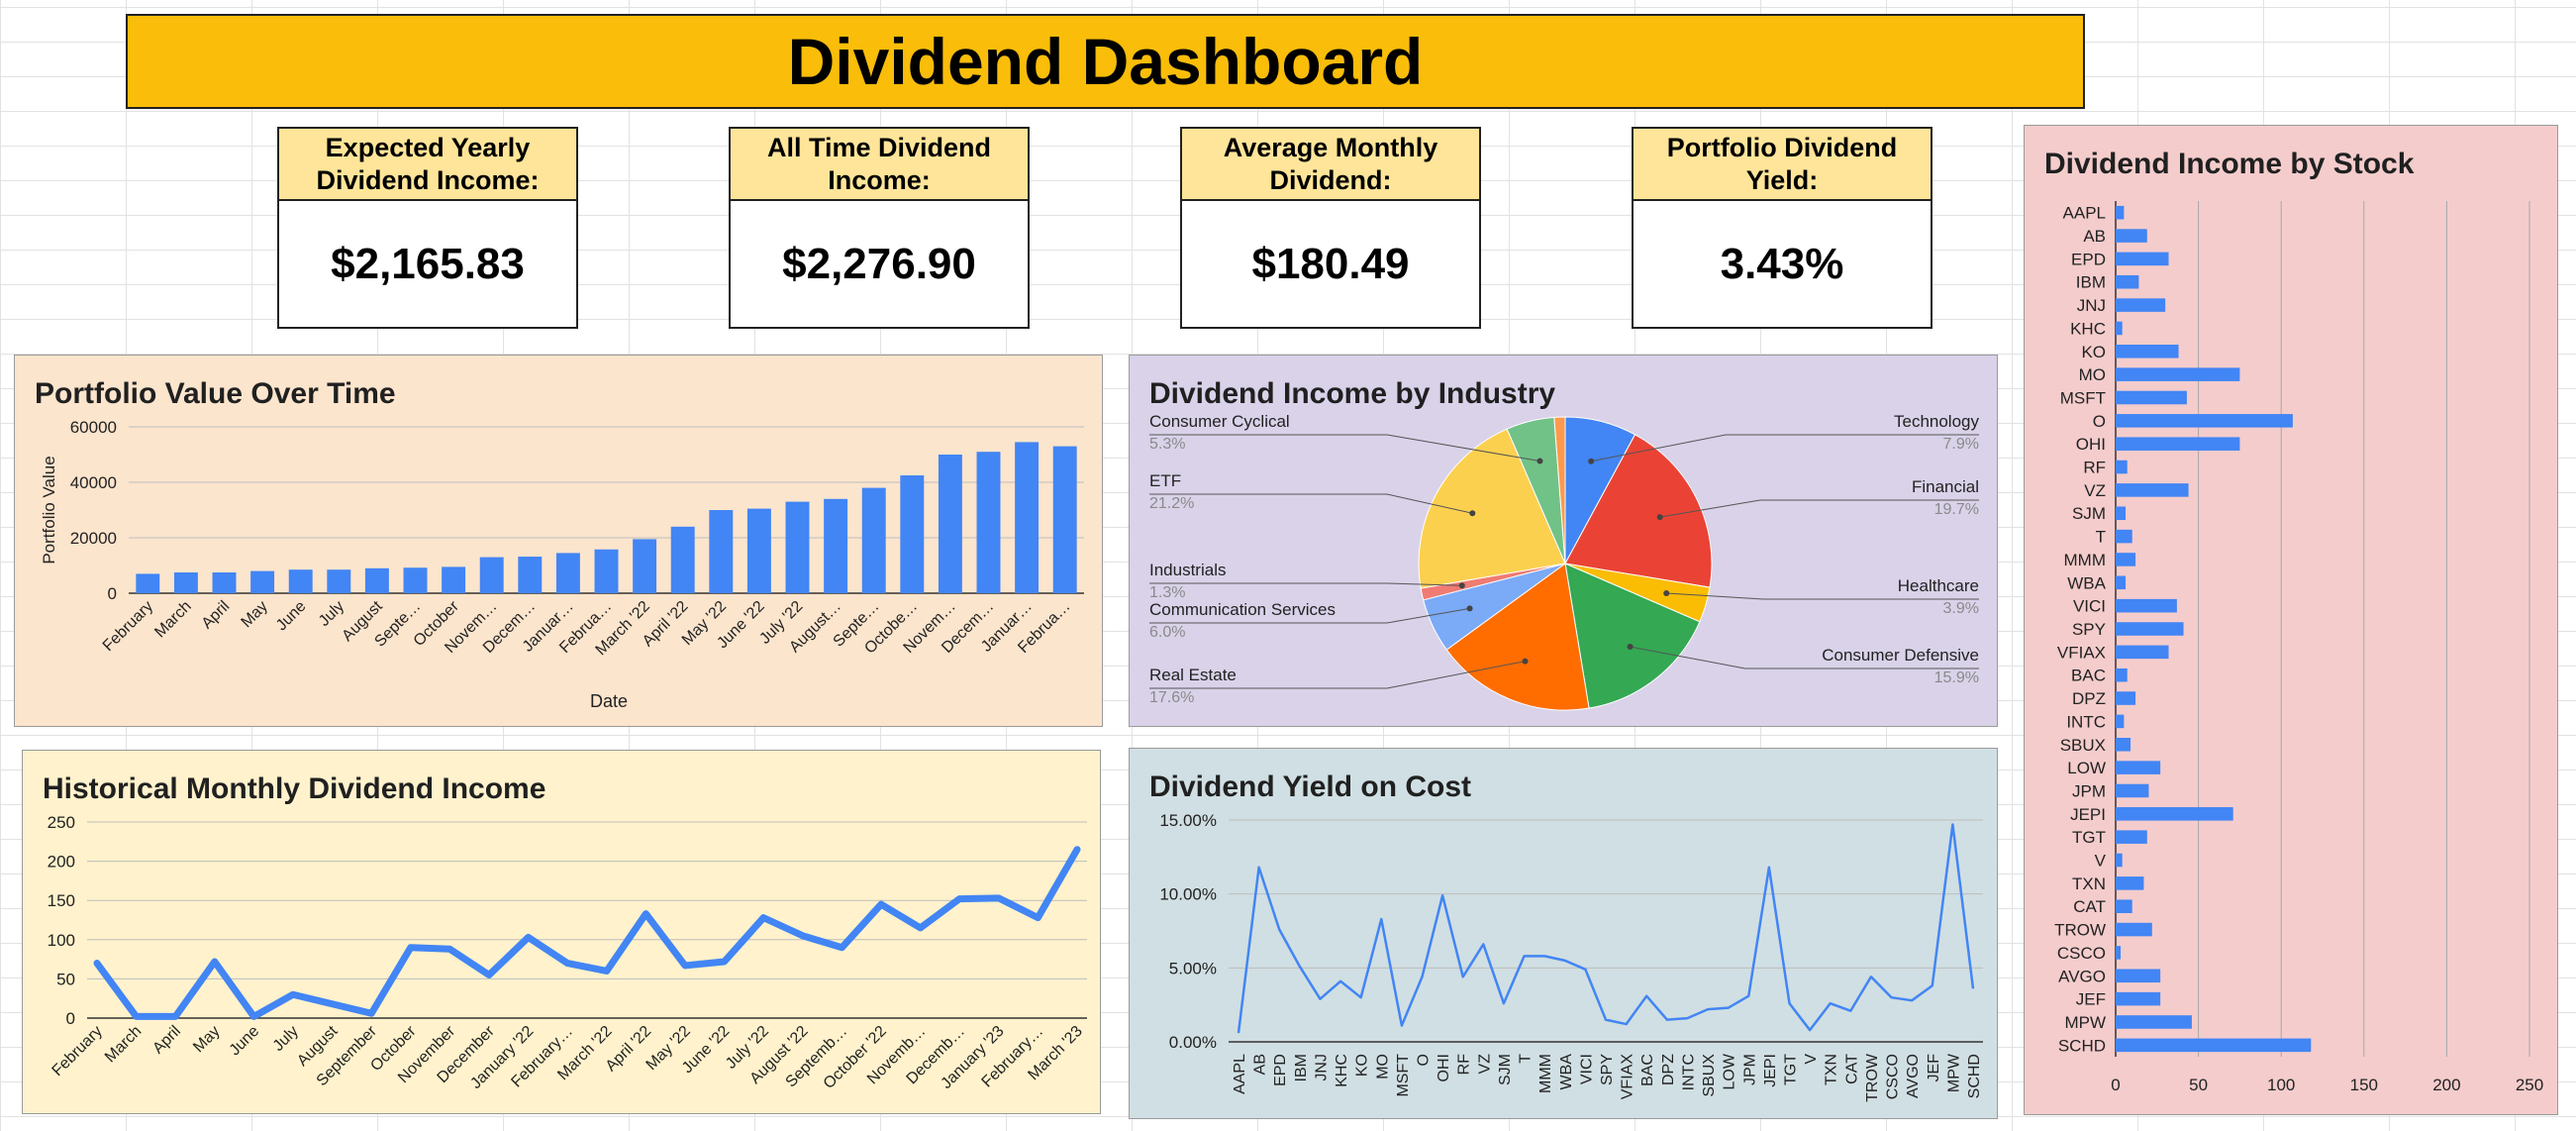  I want to click on x-tick-label: BAC, so click(1647, 1070).